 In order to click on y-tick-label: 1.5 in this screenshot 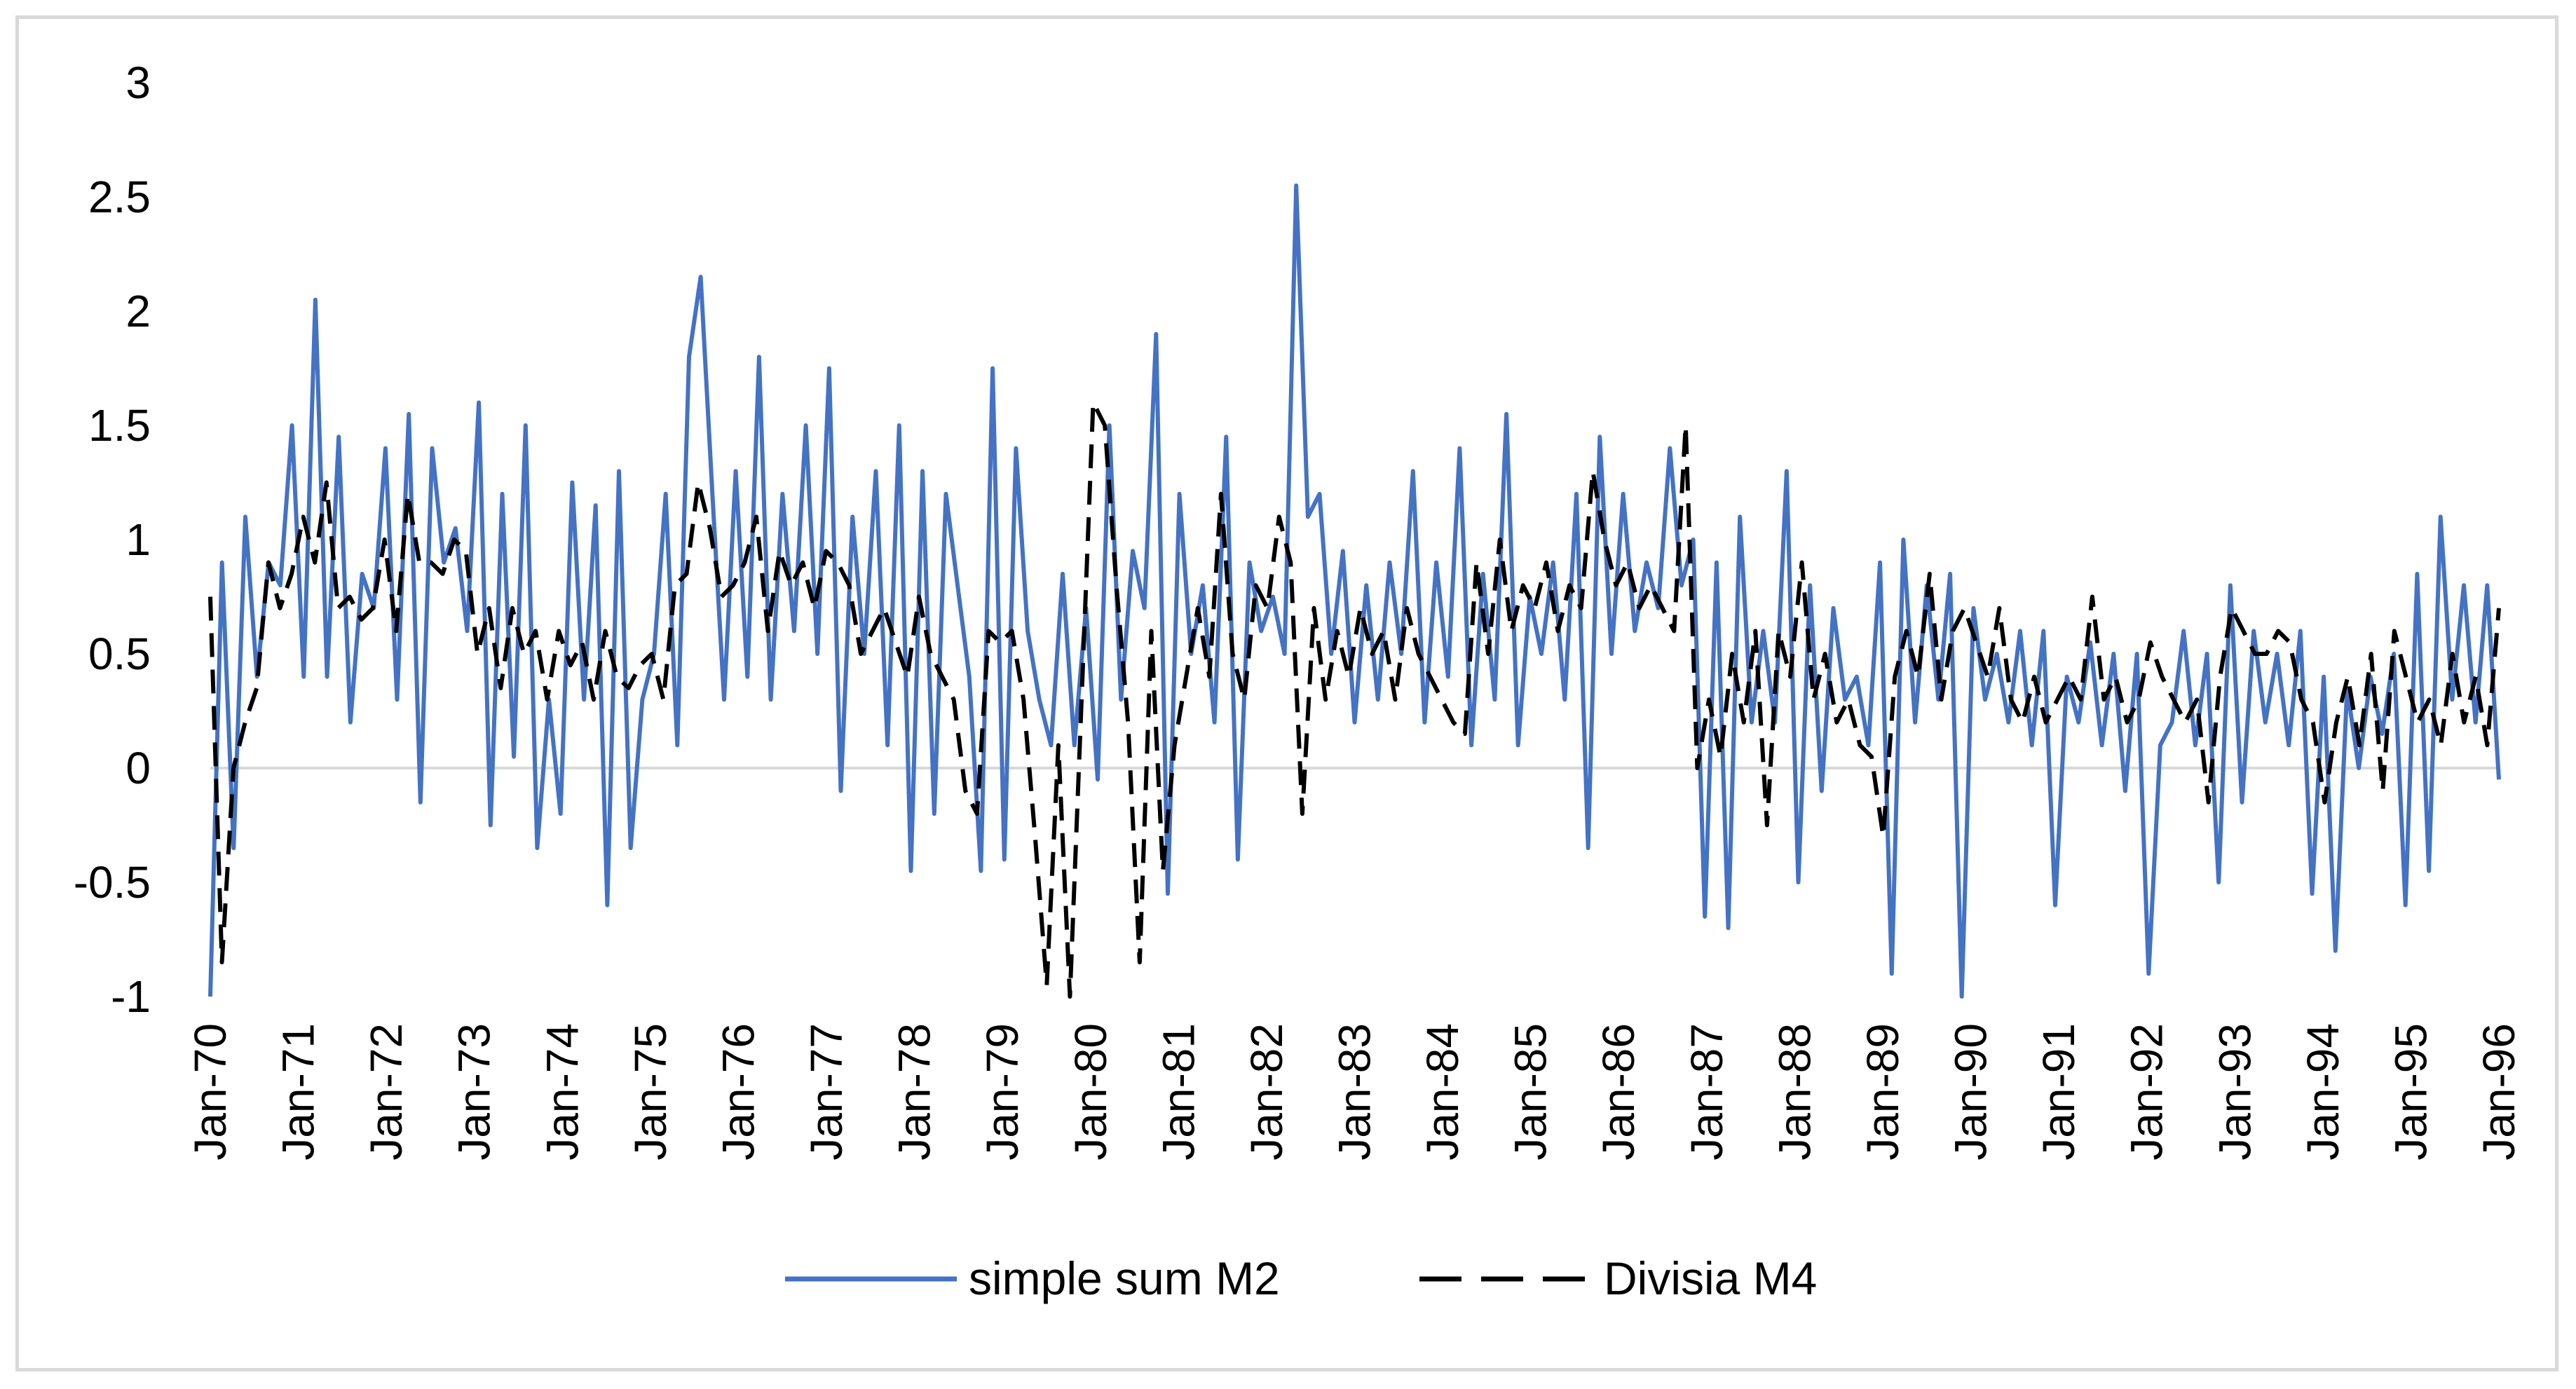, I will do `click(119, 426)`.